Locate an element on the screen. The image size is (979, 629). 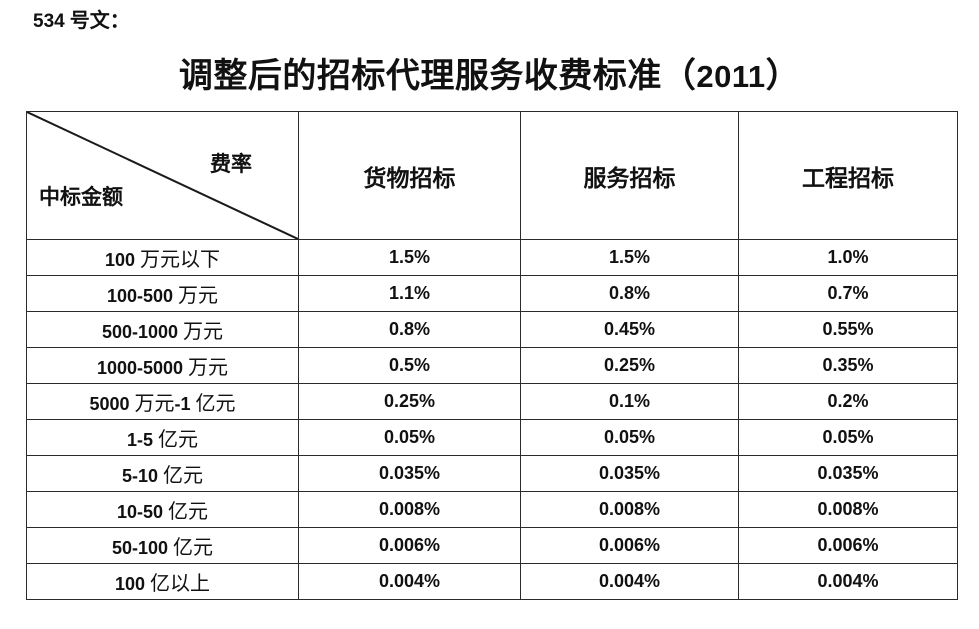
rate-cell: 0.25% is located at coordinates (629, 365).